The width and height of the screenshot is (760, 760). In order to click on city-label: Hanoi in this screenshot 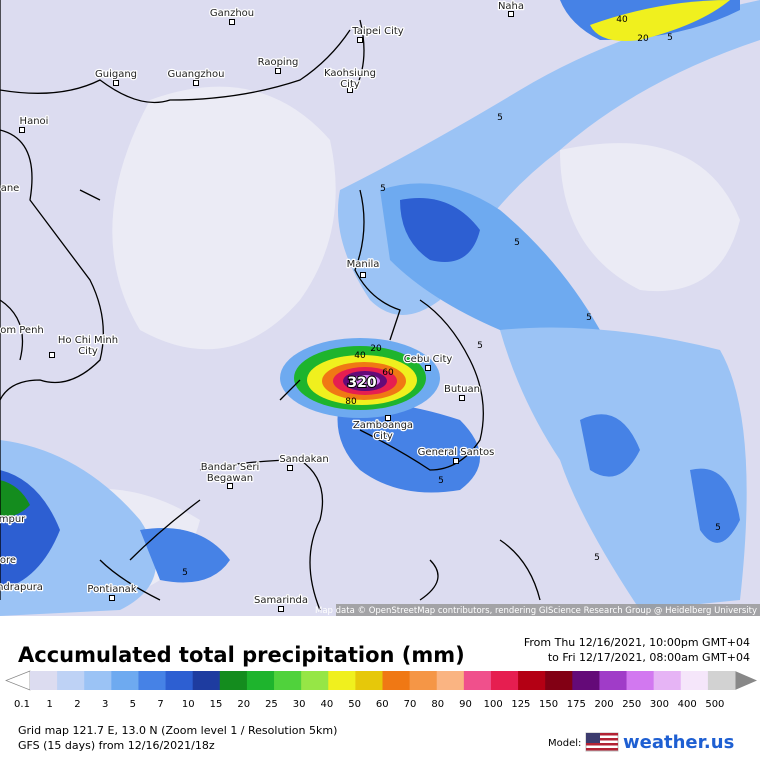, I will do `click(34, 121)`.